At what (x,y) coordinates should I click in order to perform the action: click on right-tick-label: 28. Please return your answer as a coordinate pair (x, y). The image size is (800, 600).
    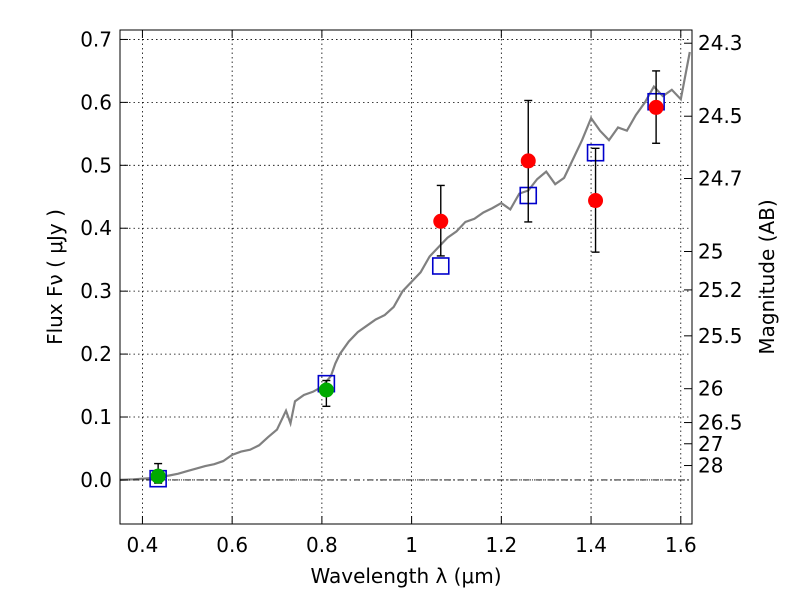
    Looking at the image, I should click on (710, 466).